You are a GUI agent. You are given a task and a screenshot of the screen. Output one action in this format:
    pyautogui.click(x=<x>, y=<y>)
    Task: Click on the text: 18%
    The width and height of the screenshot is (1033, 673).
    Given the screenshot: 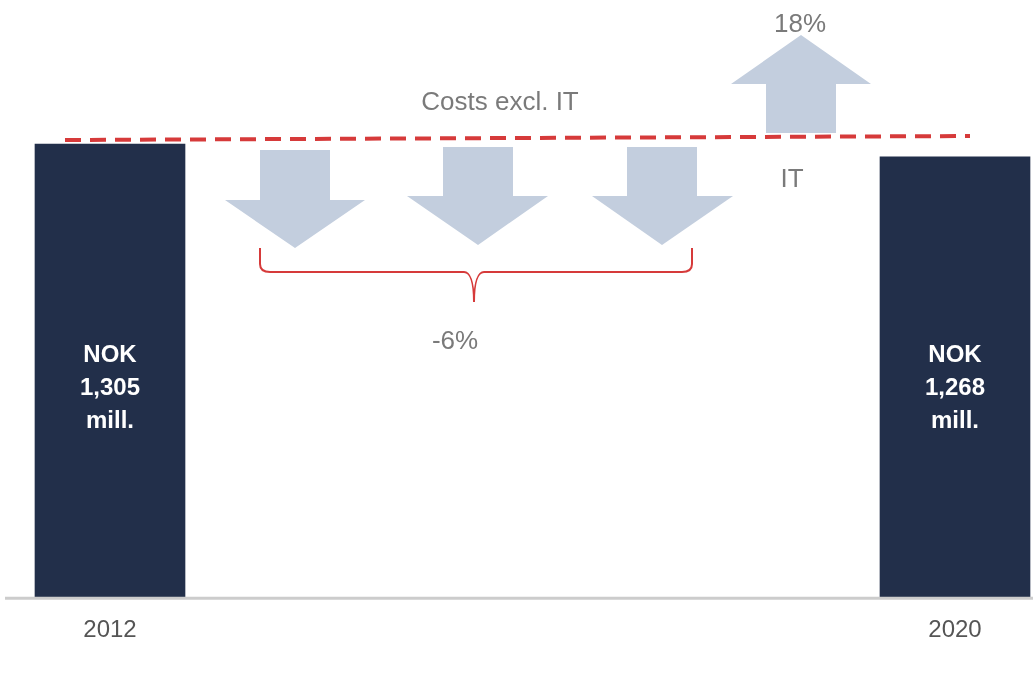 What is the action you would take?
    pyautogui.click(x=800, y=23)
    